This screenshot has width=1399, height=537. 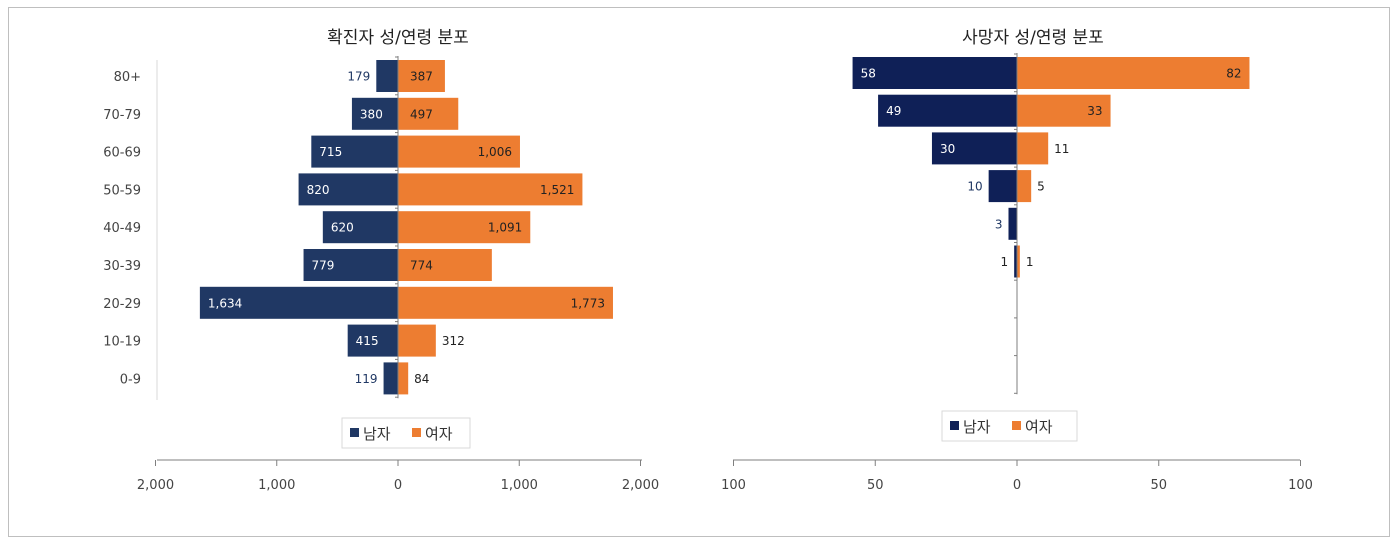 What do you see at coordinates (557, 190) in the screenshot?
I see `data-label-female: 1,521` at bounding box center [557, 190].